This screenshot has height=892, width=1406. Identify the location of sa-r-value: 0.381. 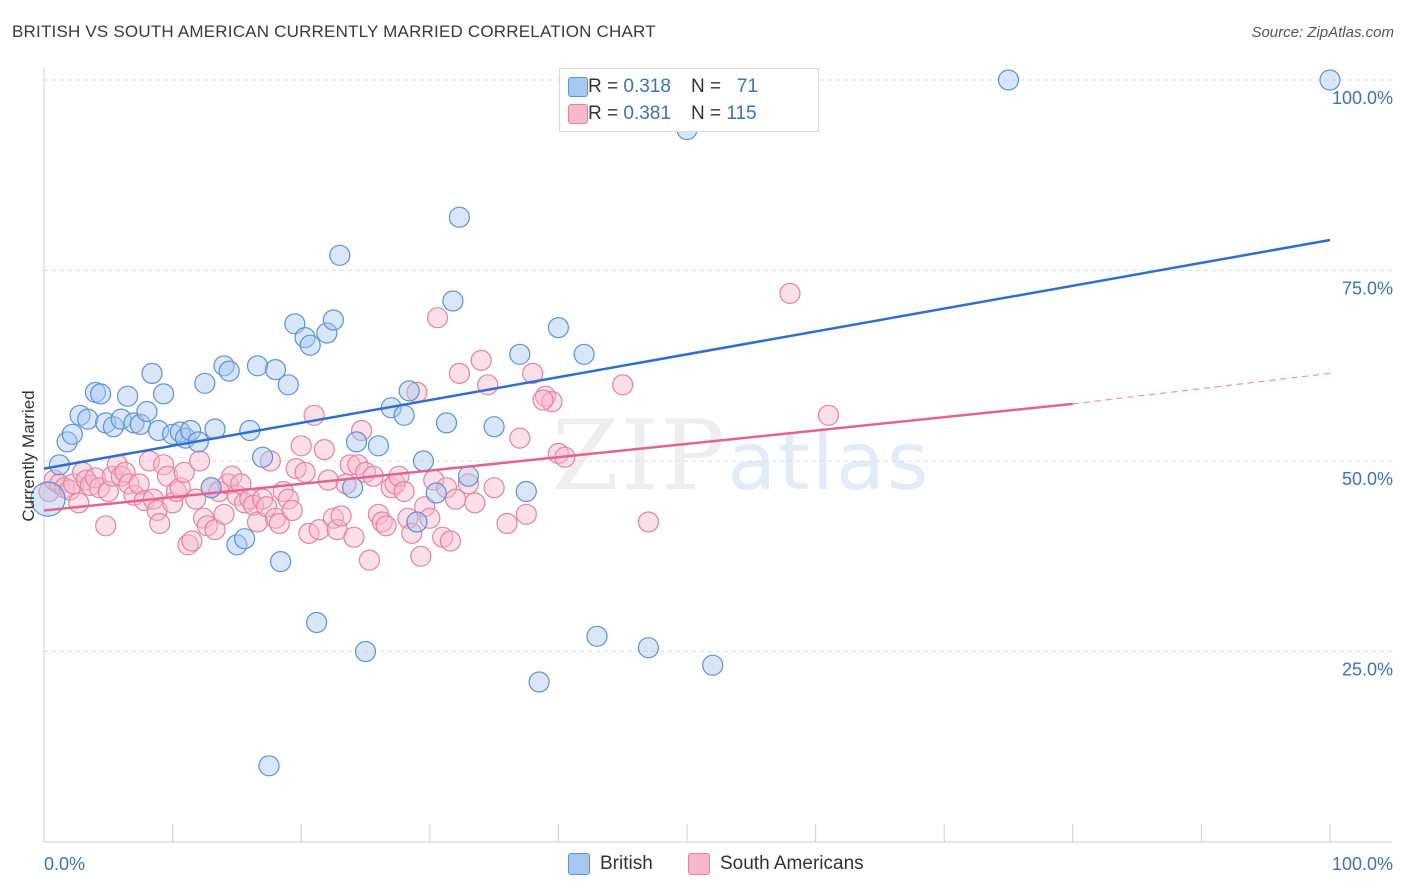
(647, 113).